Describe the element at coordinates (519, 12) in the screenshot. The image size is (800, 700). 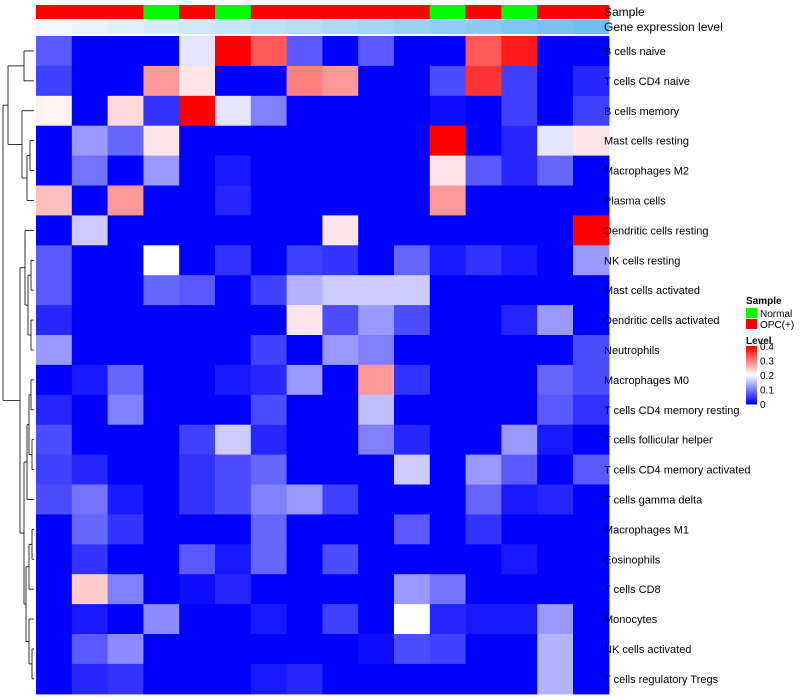
I see `sample-cell-normal` at that location.